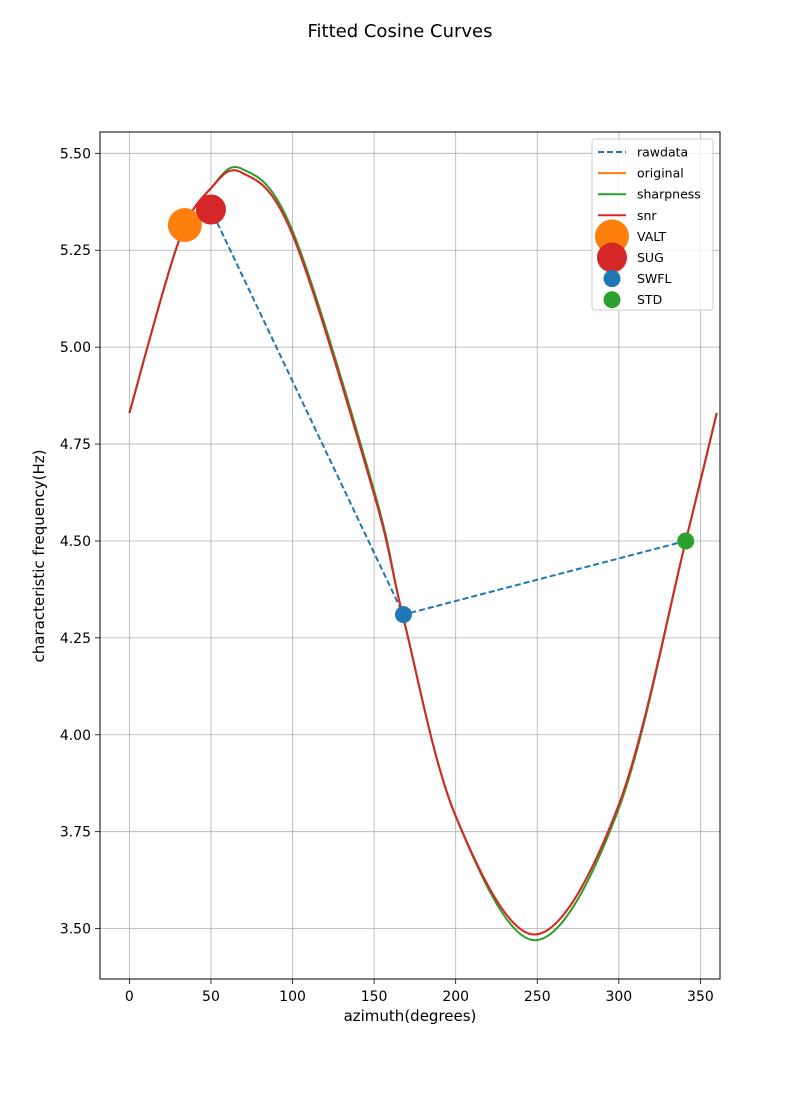 Image resolution: width=800 pixels, height=1104 pixels. I want to click on data-point-sug, so click(210, 209).